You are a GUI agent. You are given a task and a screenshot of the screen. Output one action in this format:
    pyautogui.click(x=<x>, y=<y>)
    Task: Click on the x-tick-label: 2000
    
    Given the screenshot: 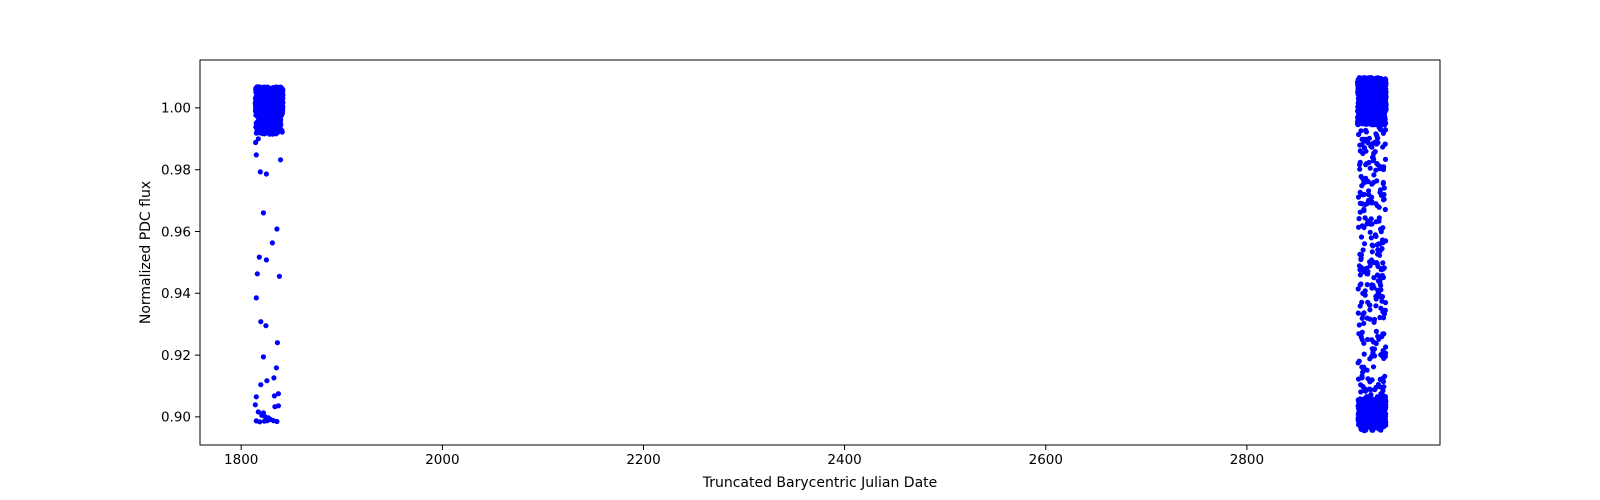 What is the action you would take?
    pyautogui.click(x=442, y=460)
    